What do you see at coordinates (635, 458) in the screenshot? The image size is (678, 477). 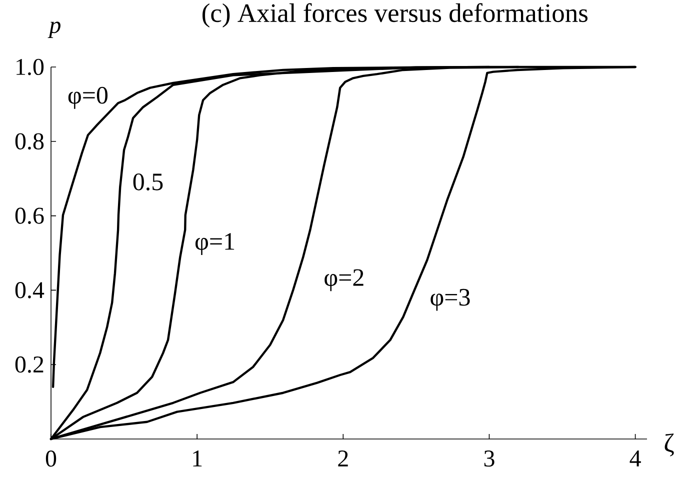 I see `x-tick-label: 4` at bounding box center [635, 458].